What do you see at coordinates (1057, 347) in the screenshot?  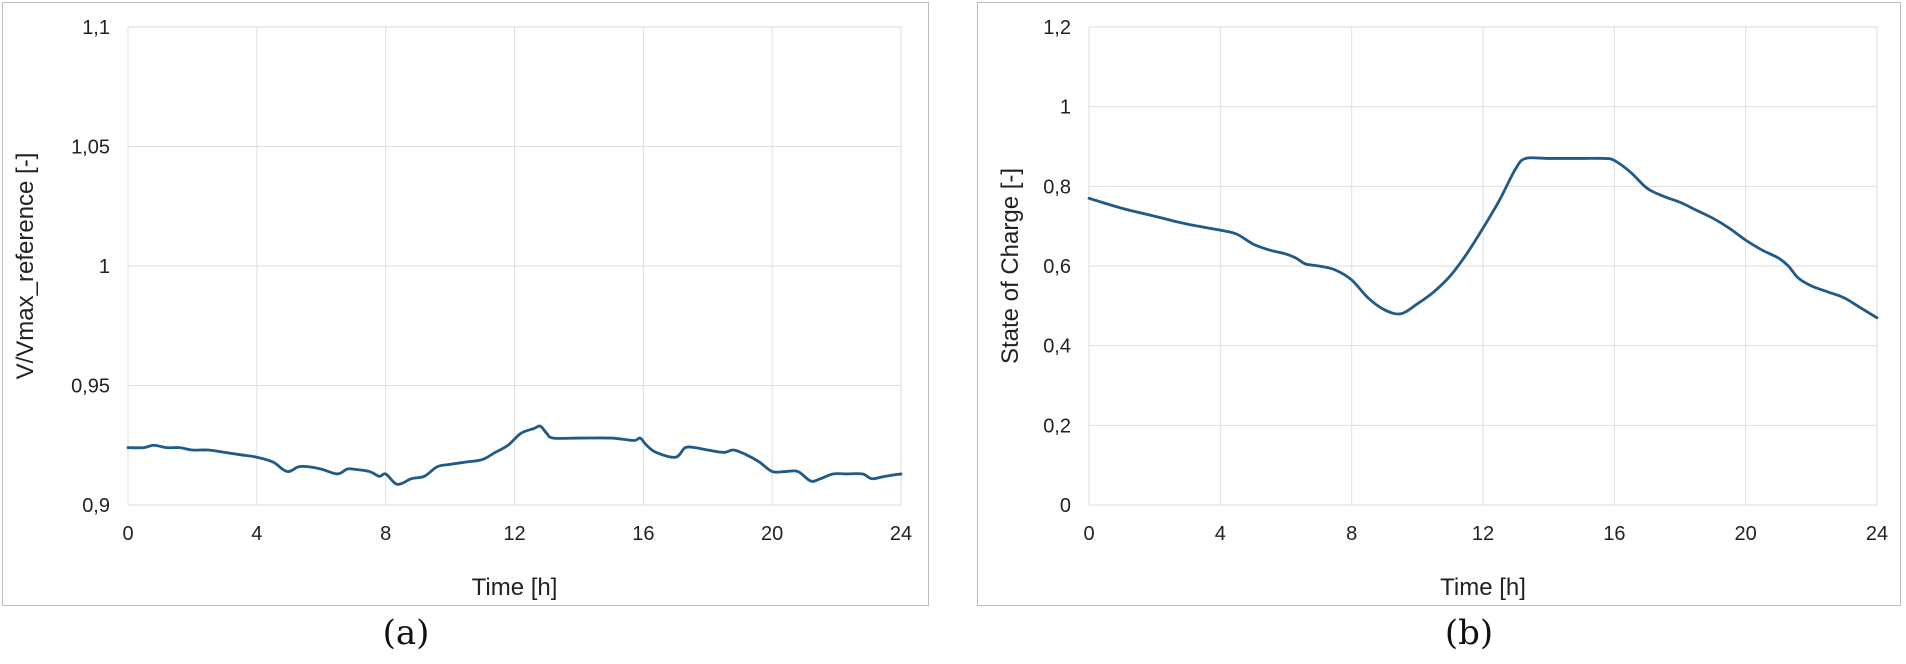 I see `y-tick-label: 0,4` at bounding box center [1057, 347].